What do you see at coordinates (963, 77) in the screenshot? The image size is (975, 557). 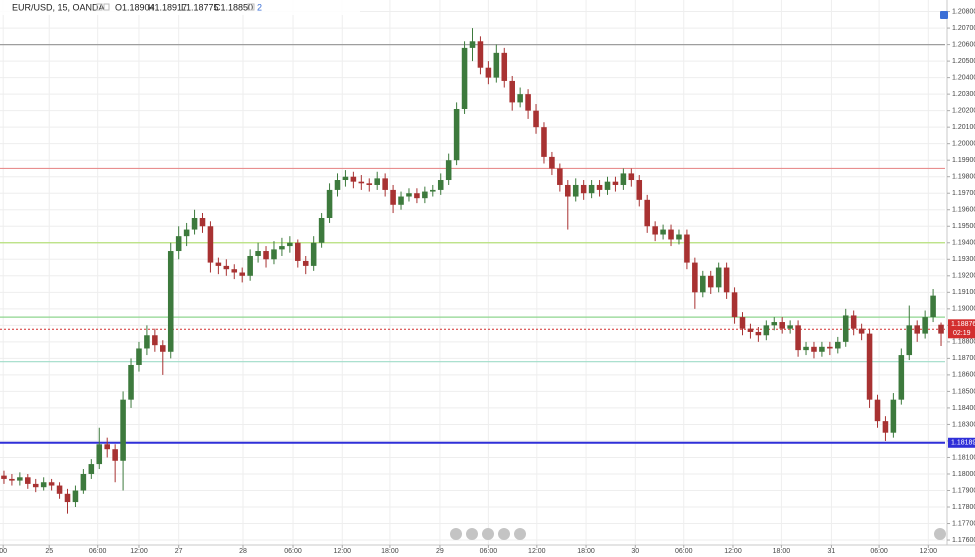 I see `y-tick-label: 1.20400` at bounding box center [963, 77].